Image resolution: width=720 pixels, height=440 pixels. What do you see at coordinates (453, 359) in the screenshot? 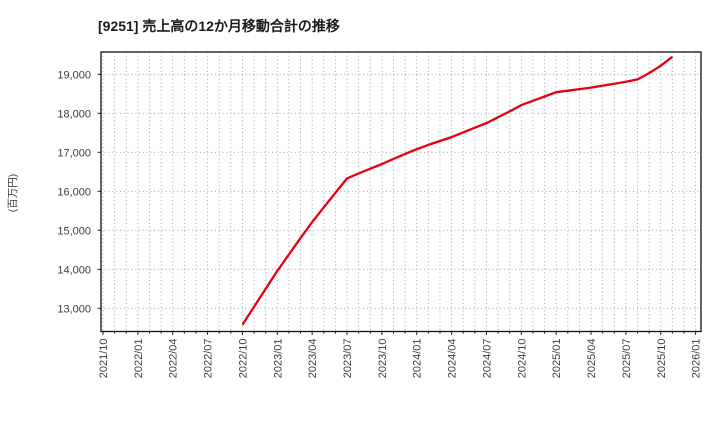
I see `x-tick-label: 2024/04` at bounding box center [453, 359].